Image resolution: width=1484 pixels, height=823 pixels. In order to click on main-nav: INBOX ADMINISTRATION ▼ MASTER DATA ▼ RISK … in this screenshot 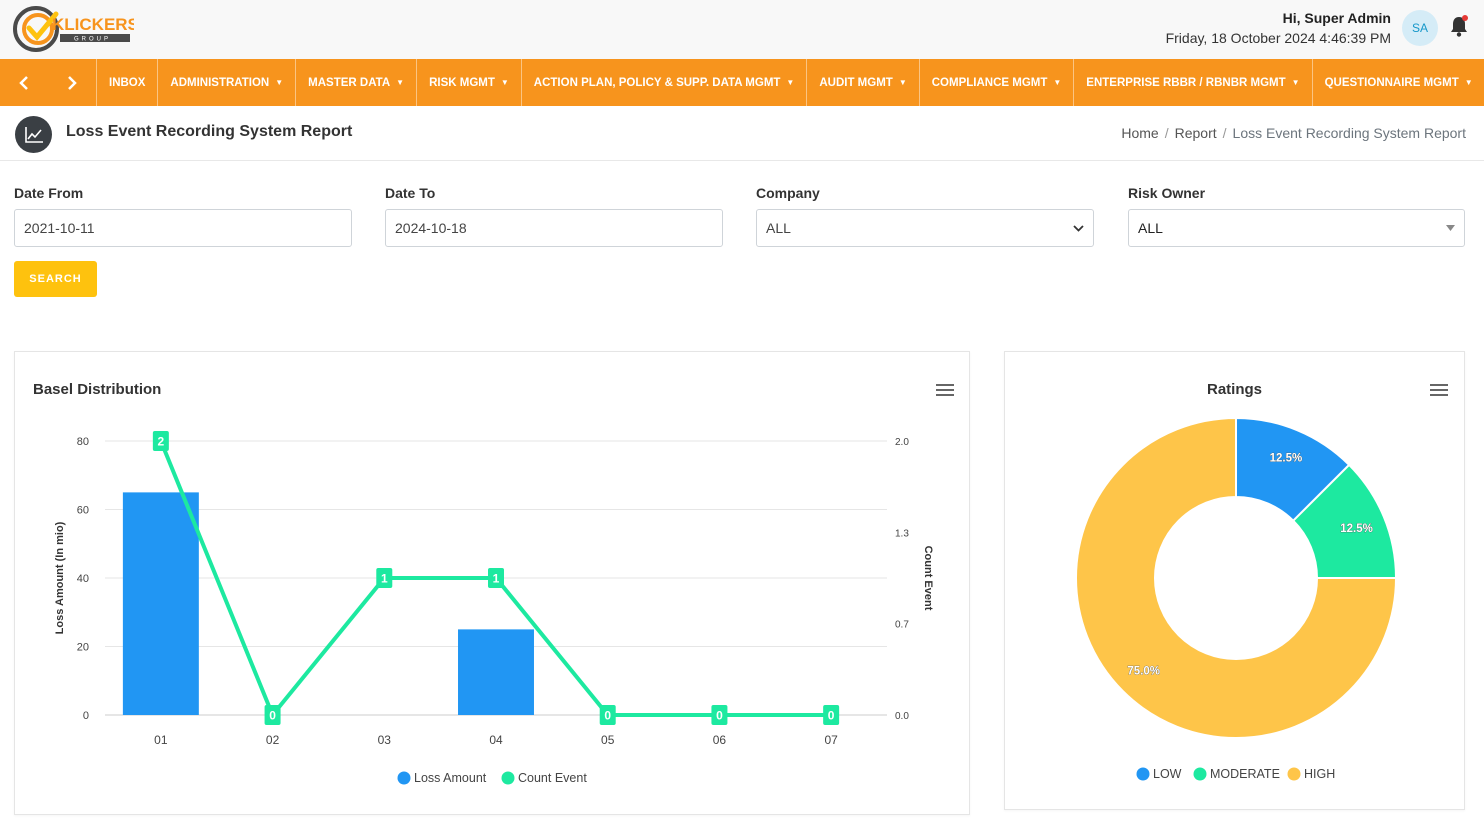, I will do `click(742, 82)`.